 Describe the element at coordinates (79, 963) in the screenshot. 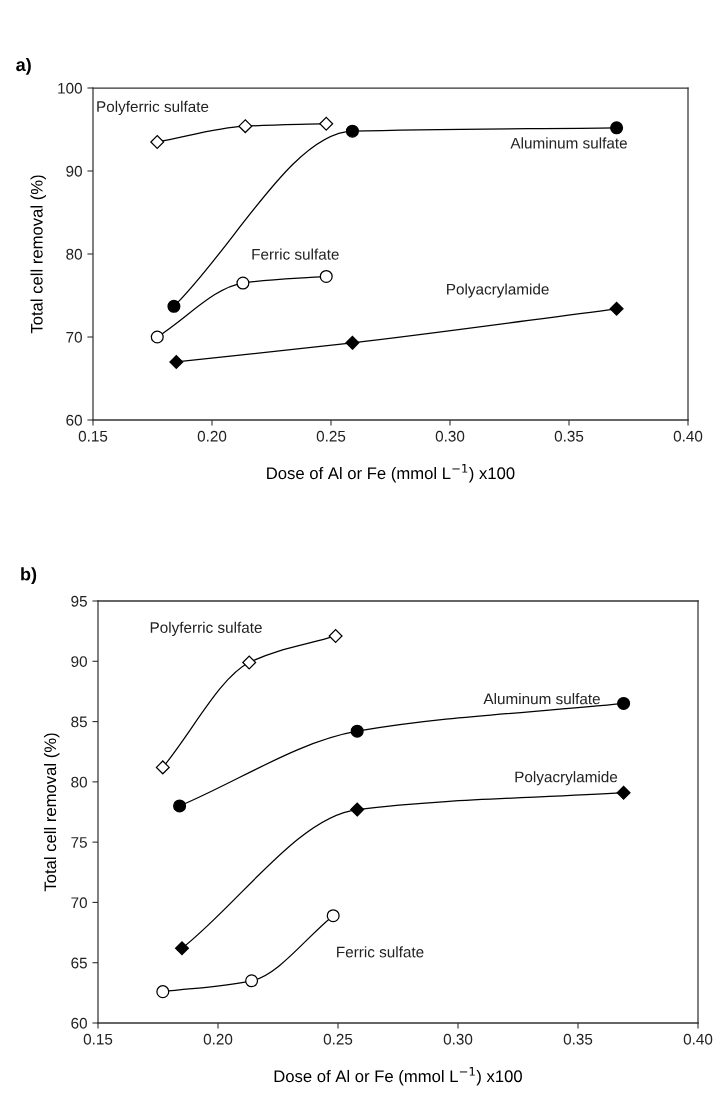

I see `y-tick-label: 65` at that location.